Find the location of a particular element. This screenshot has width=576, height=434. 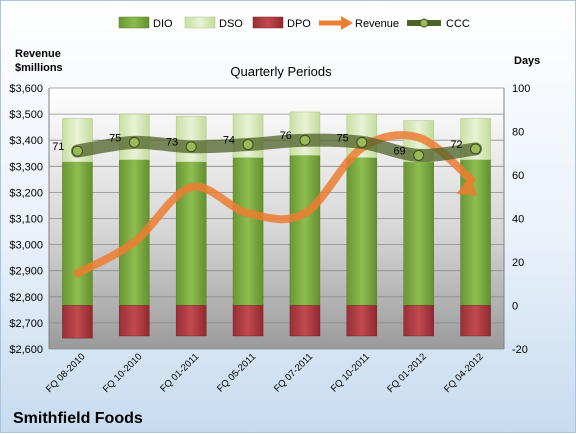

ccc-data-label: 72 is located at coordinates (456, 145).